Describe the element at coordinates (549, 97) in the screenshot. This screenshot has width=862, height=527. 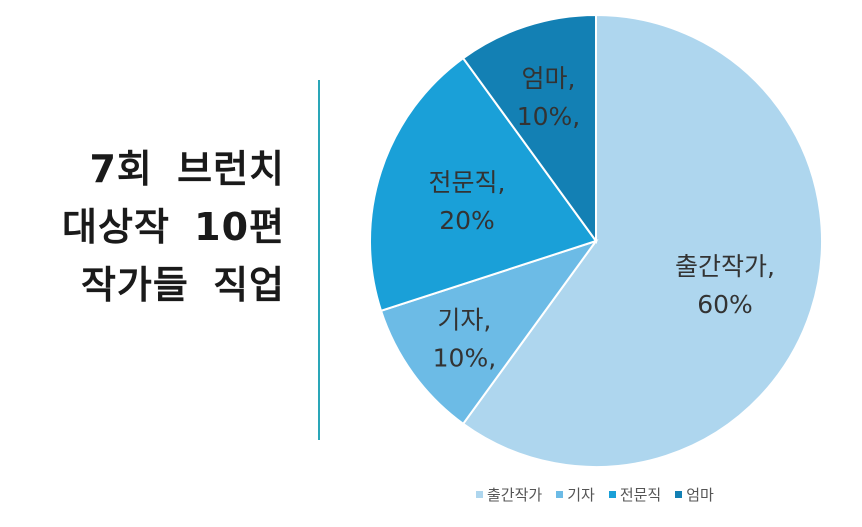
I see `slice-data-label-4: 엄마, 10%,` at that location.